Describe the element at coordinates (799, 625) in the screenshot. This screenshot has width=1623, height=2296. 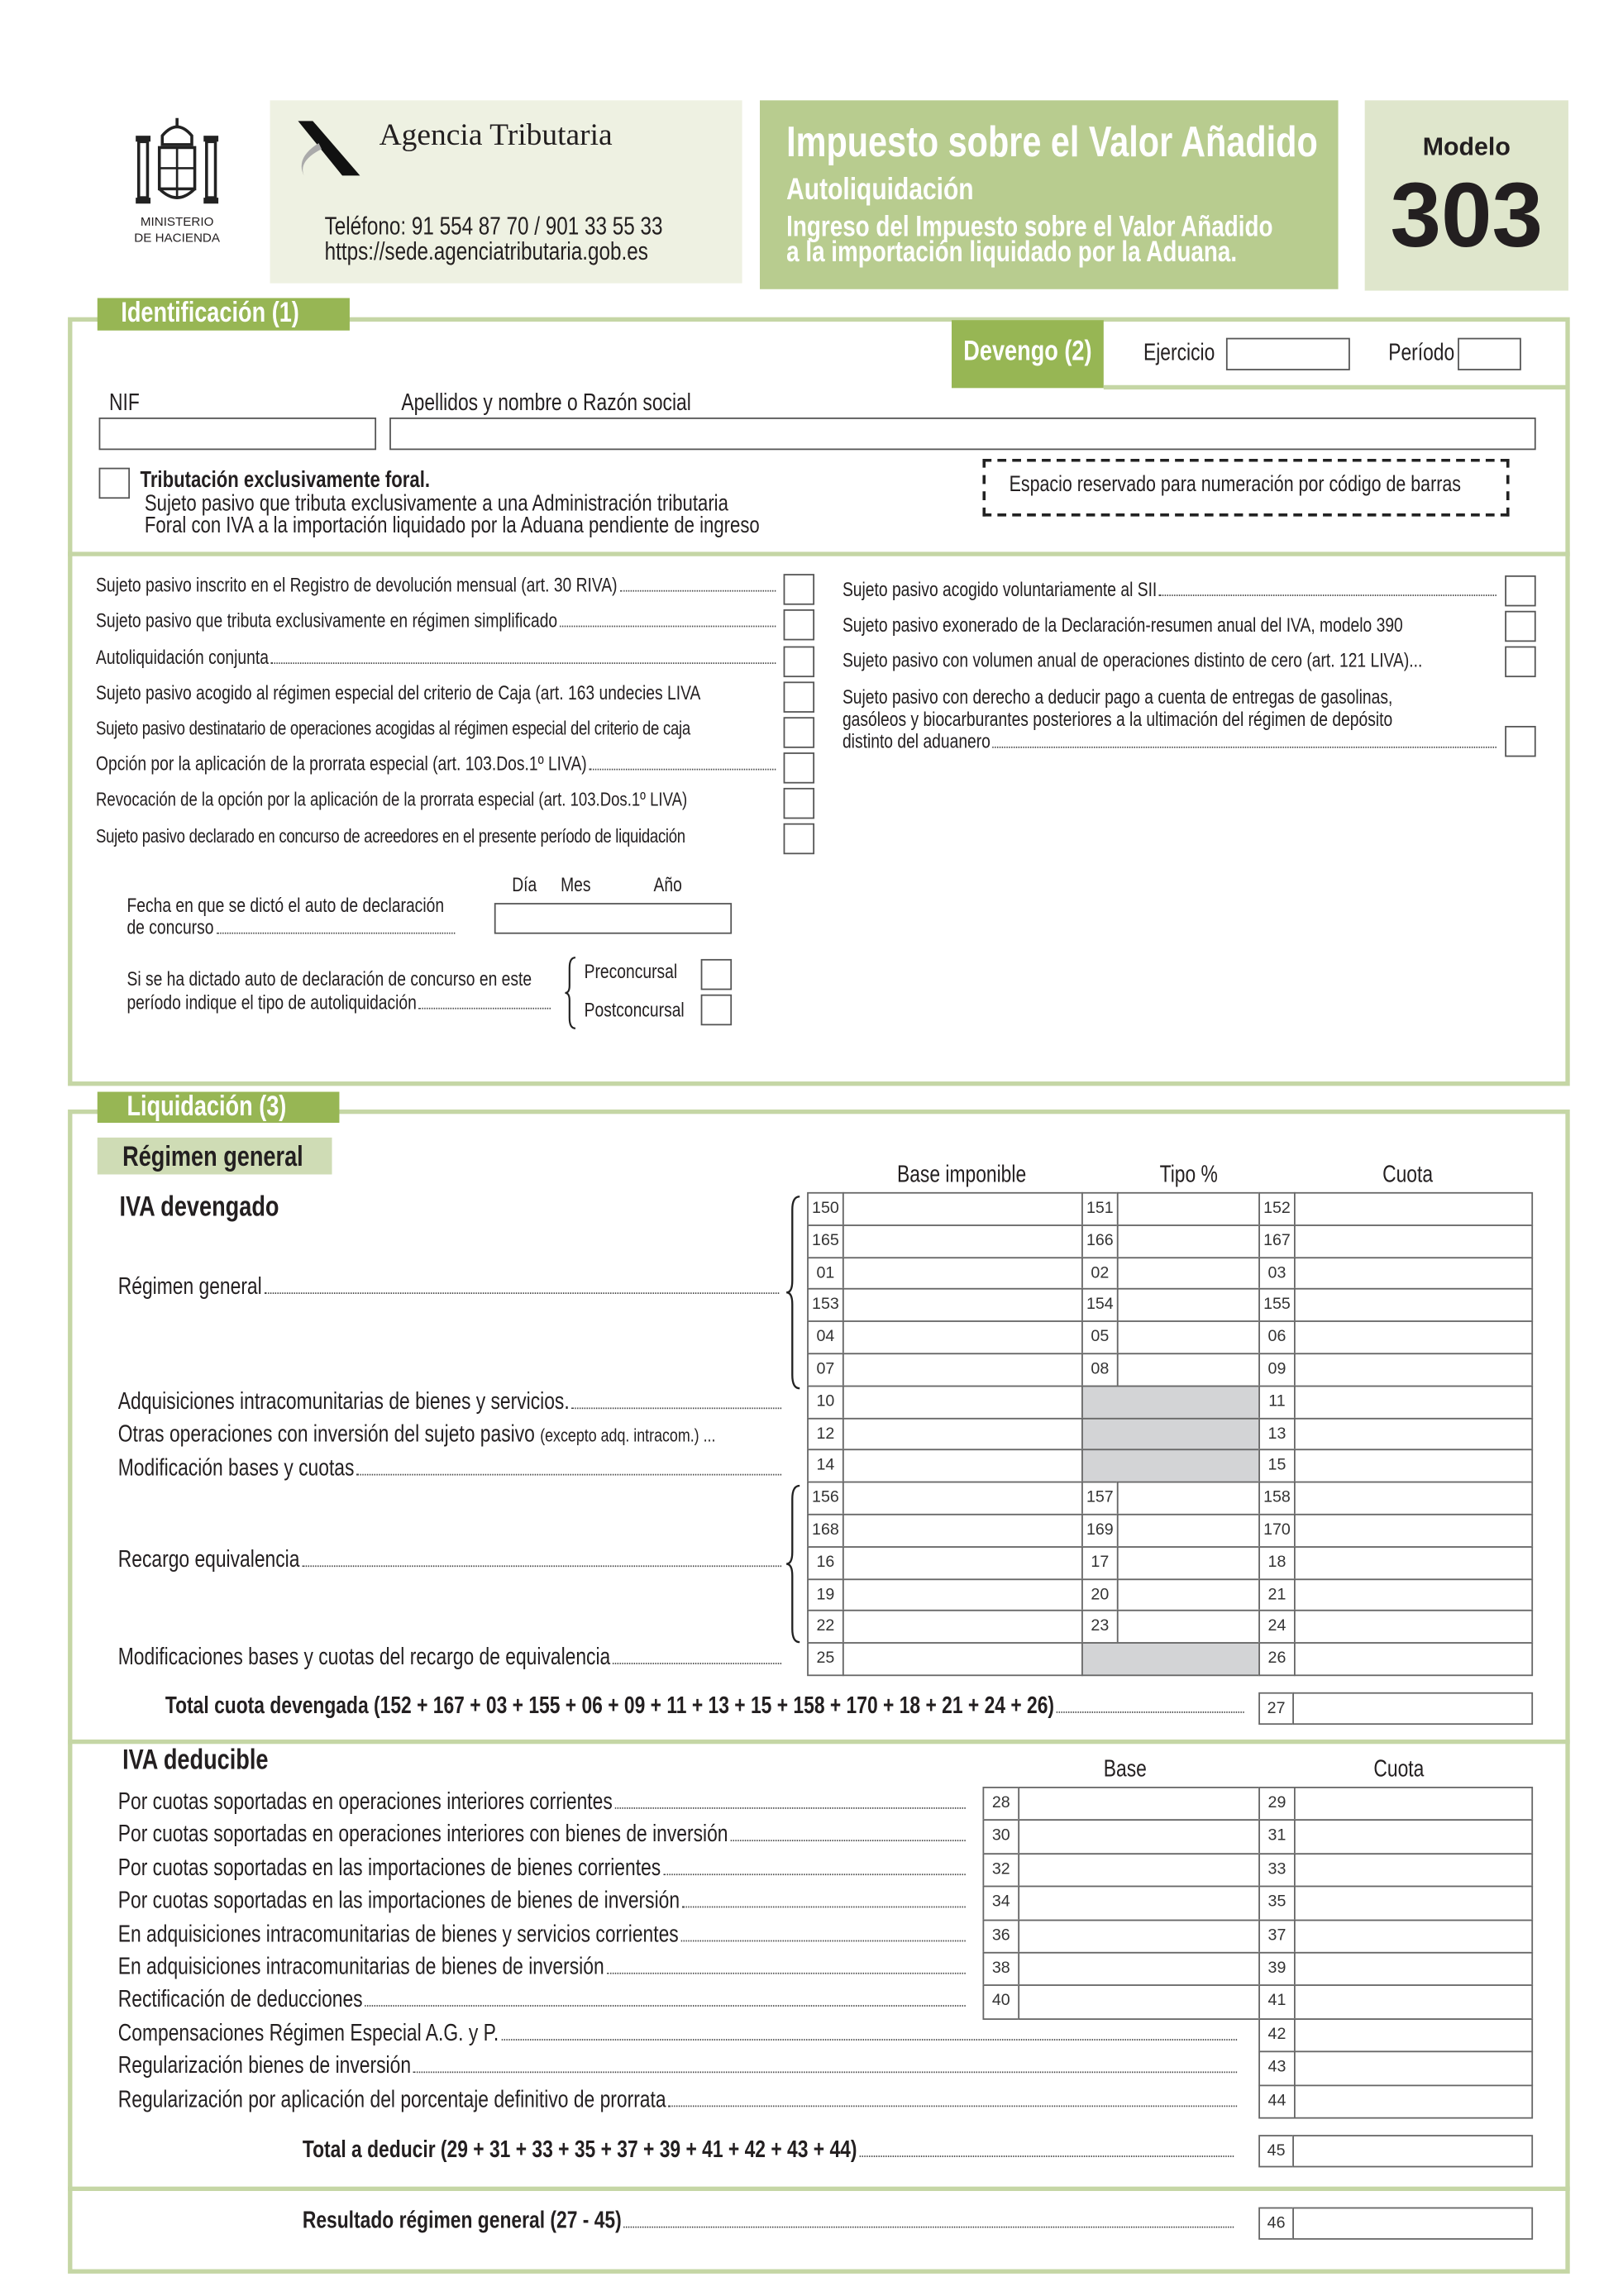
I see `checkbox-regimen-simplificado` at that location.